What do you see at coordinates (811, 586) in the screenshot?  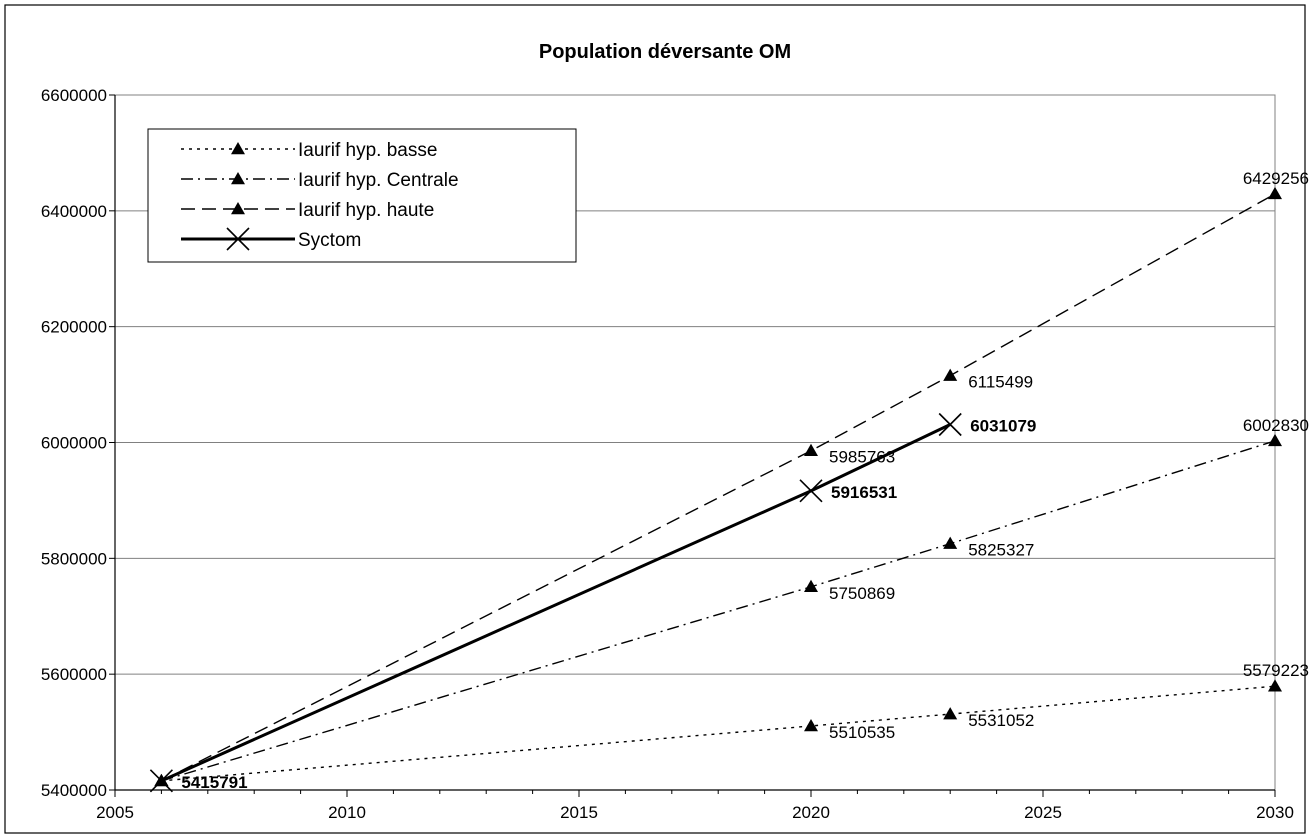 I see `point-iaurif-hyp-centrale-2020` at bounding box center [811, 586].